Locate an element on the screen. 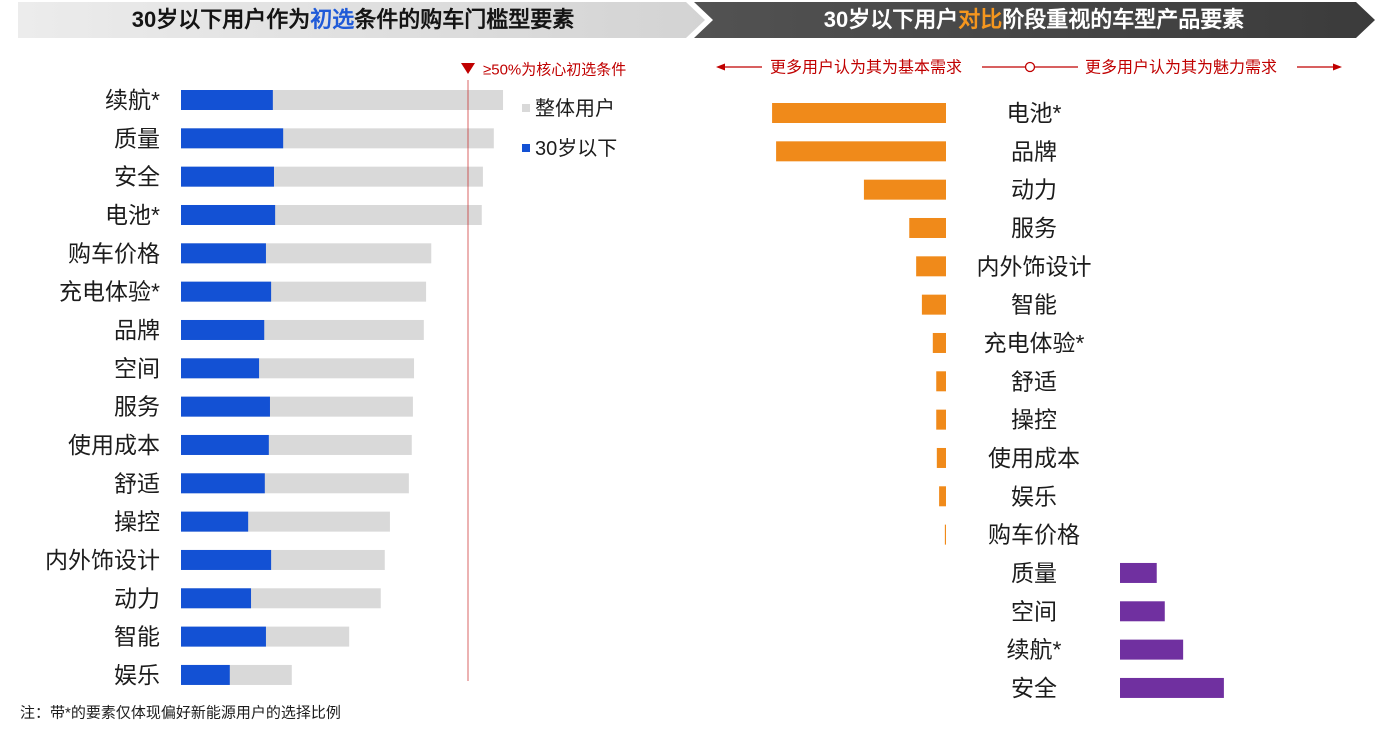  right-category-label: 智能 is located at coordinates (1034, 305).